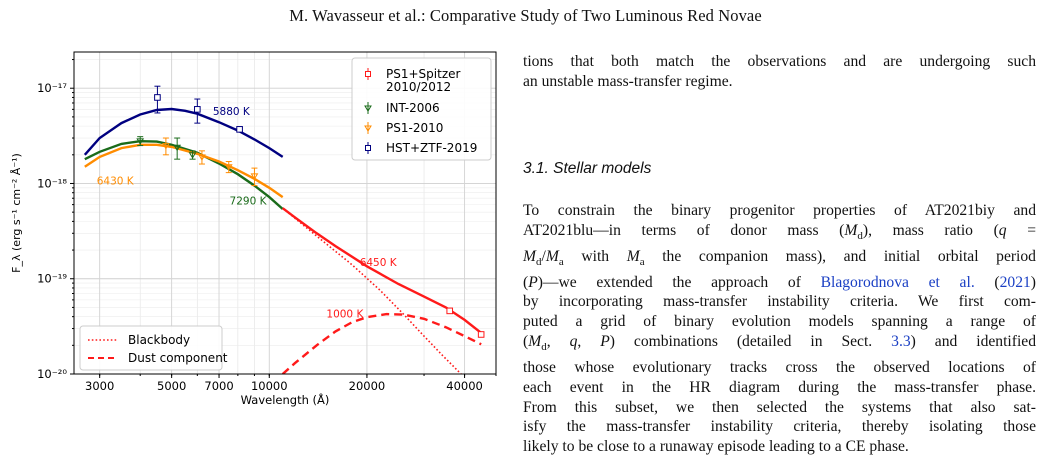 This screenshot has width=1051, height=457. I want to click on y-axis-label: F_λ (erg s⁻¹ cm⁻² Å⁻¹), so click(16, 213).